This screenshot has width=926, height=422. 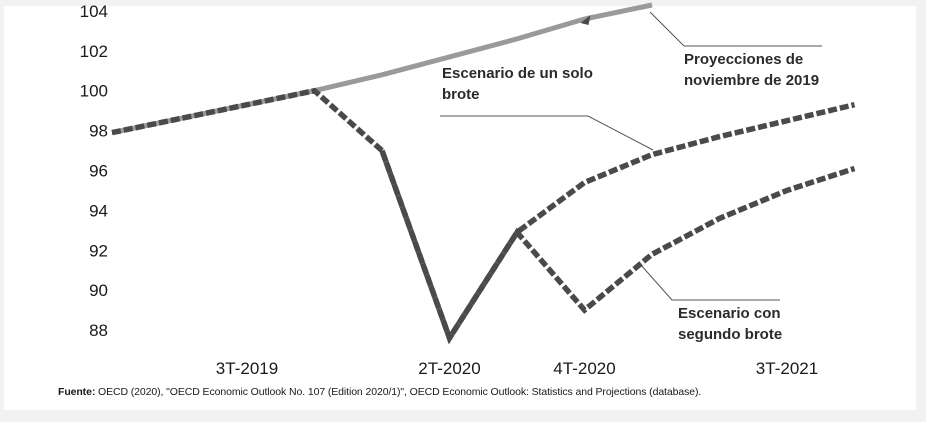 I want to click on annotation-3-line: Escenario con, so click(x=729, y=313).